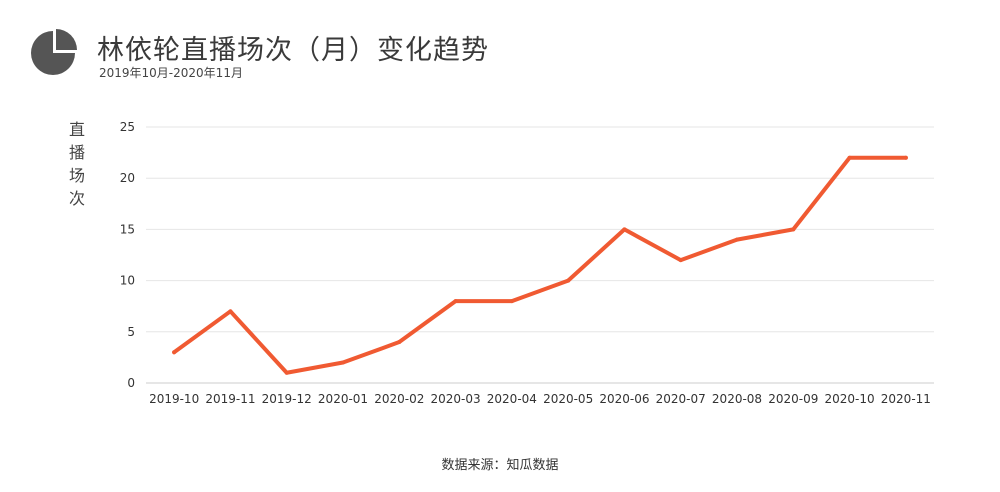 This screenshot has width=1000, height=492. I want to click on x-tick-label: 2020-11, so click(906, 399).